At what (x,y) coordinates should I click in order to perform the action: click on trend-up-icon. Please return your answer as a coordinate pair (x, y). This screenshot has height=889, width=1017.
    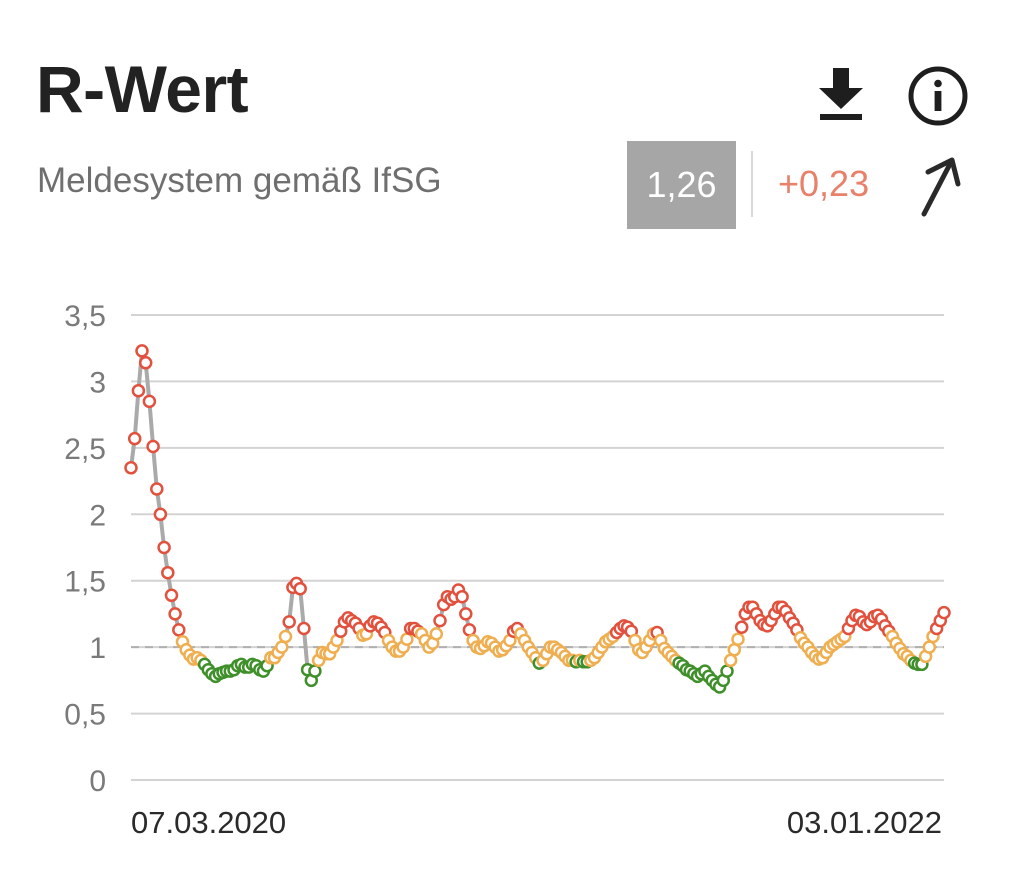
    Looking at the image, I should click on (941, 187).